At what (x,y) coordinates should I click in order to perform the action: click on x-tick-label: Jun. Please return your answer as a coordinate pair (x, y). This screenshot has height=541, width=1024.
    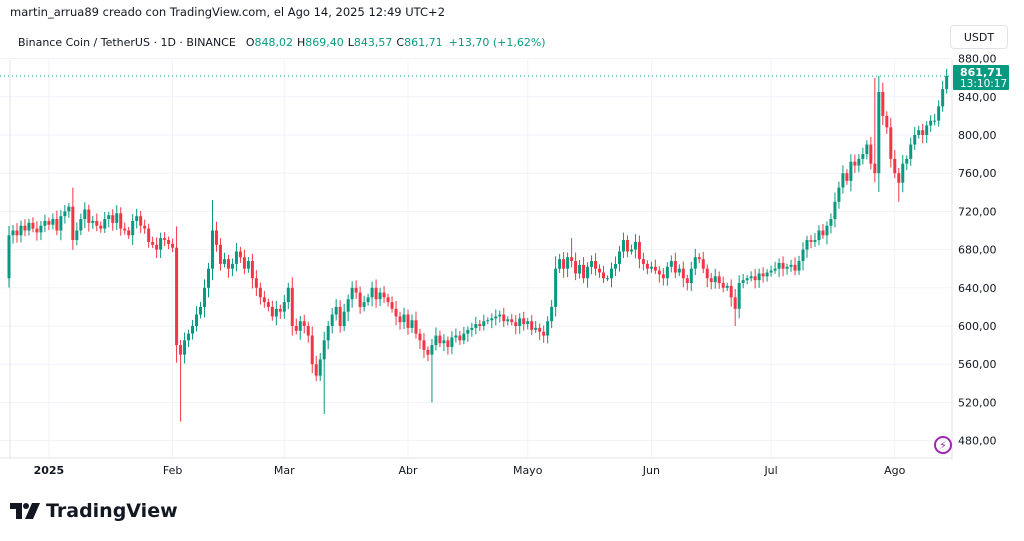
    Looking at the image, I should click on (651, 470).